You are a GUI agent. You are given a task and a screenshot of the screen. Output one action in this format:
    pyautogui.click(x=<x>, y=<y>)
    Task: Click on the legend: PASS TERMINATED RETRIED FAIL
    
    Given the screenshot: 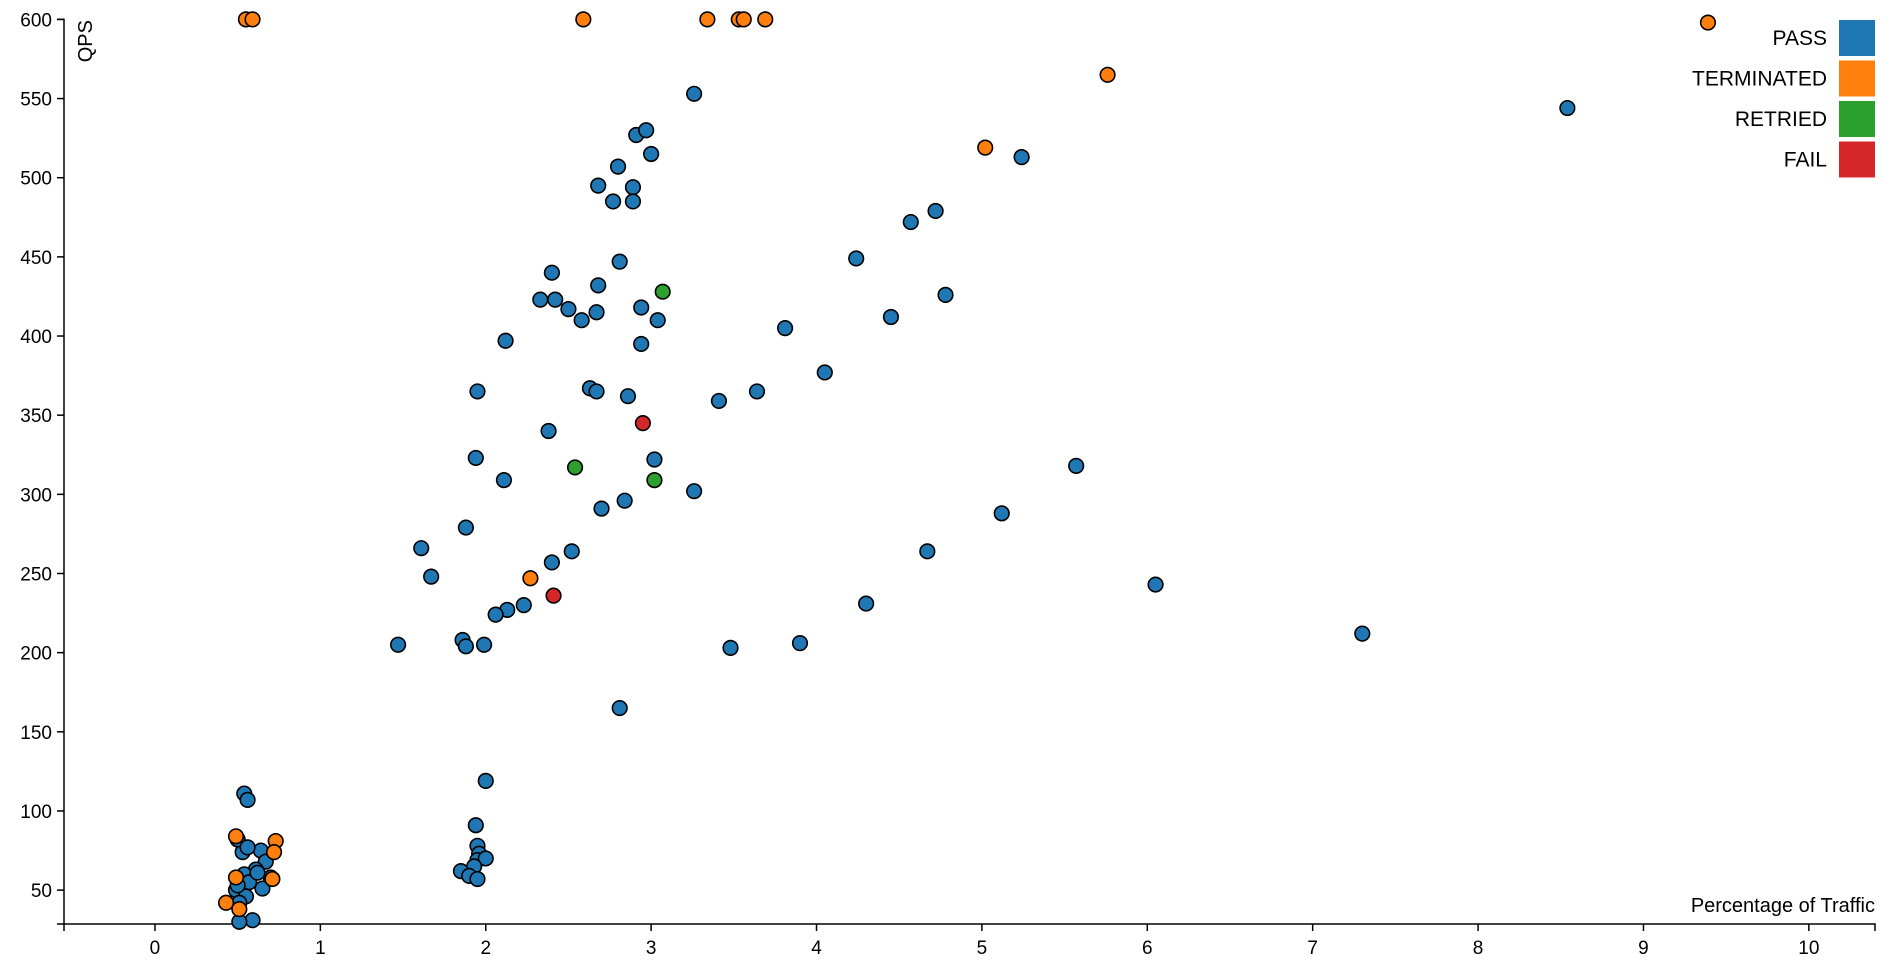 What is the action you would take?
    pyautogui.click(x=1783, y=99)
    